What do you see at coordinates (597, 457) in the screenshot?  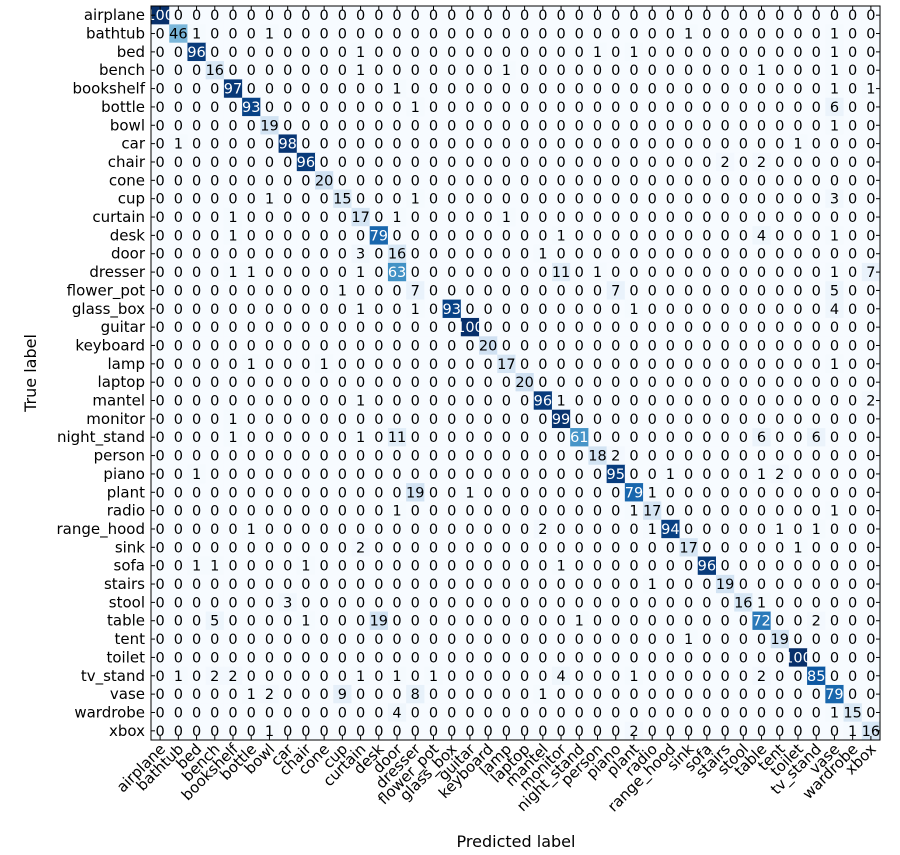 I see `cell-value-label: 18` at bounding box center [597, 457].